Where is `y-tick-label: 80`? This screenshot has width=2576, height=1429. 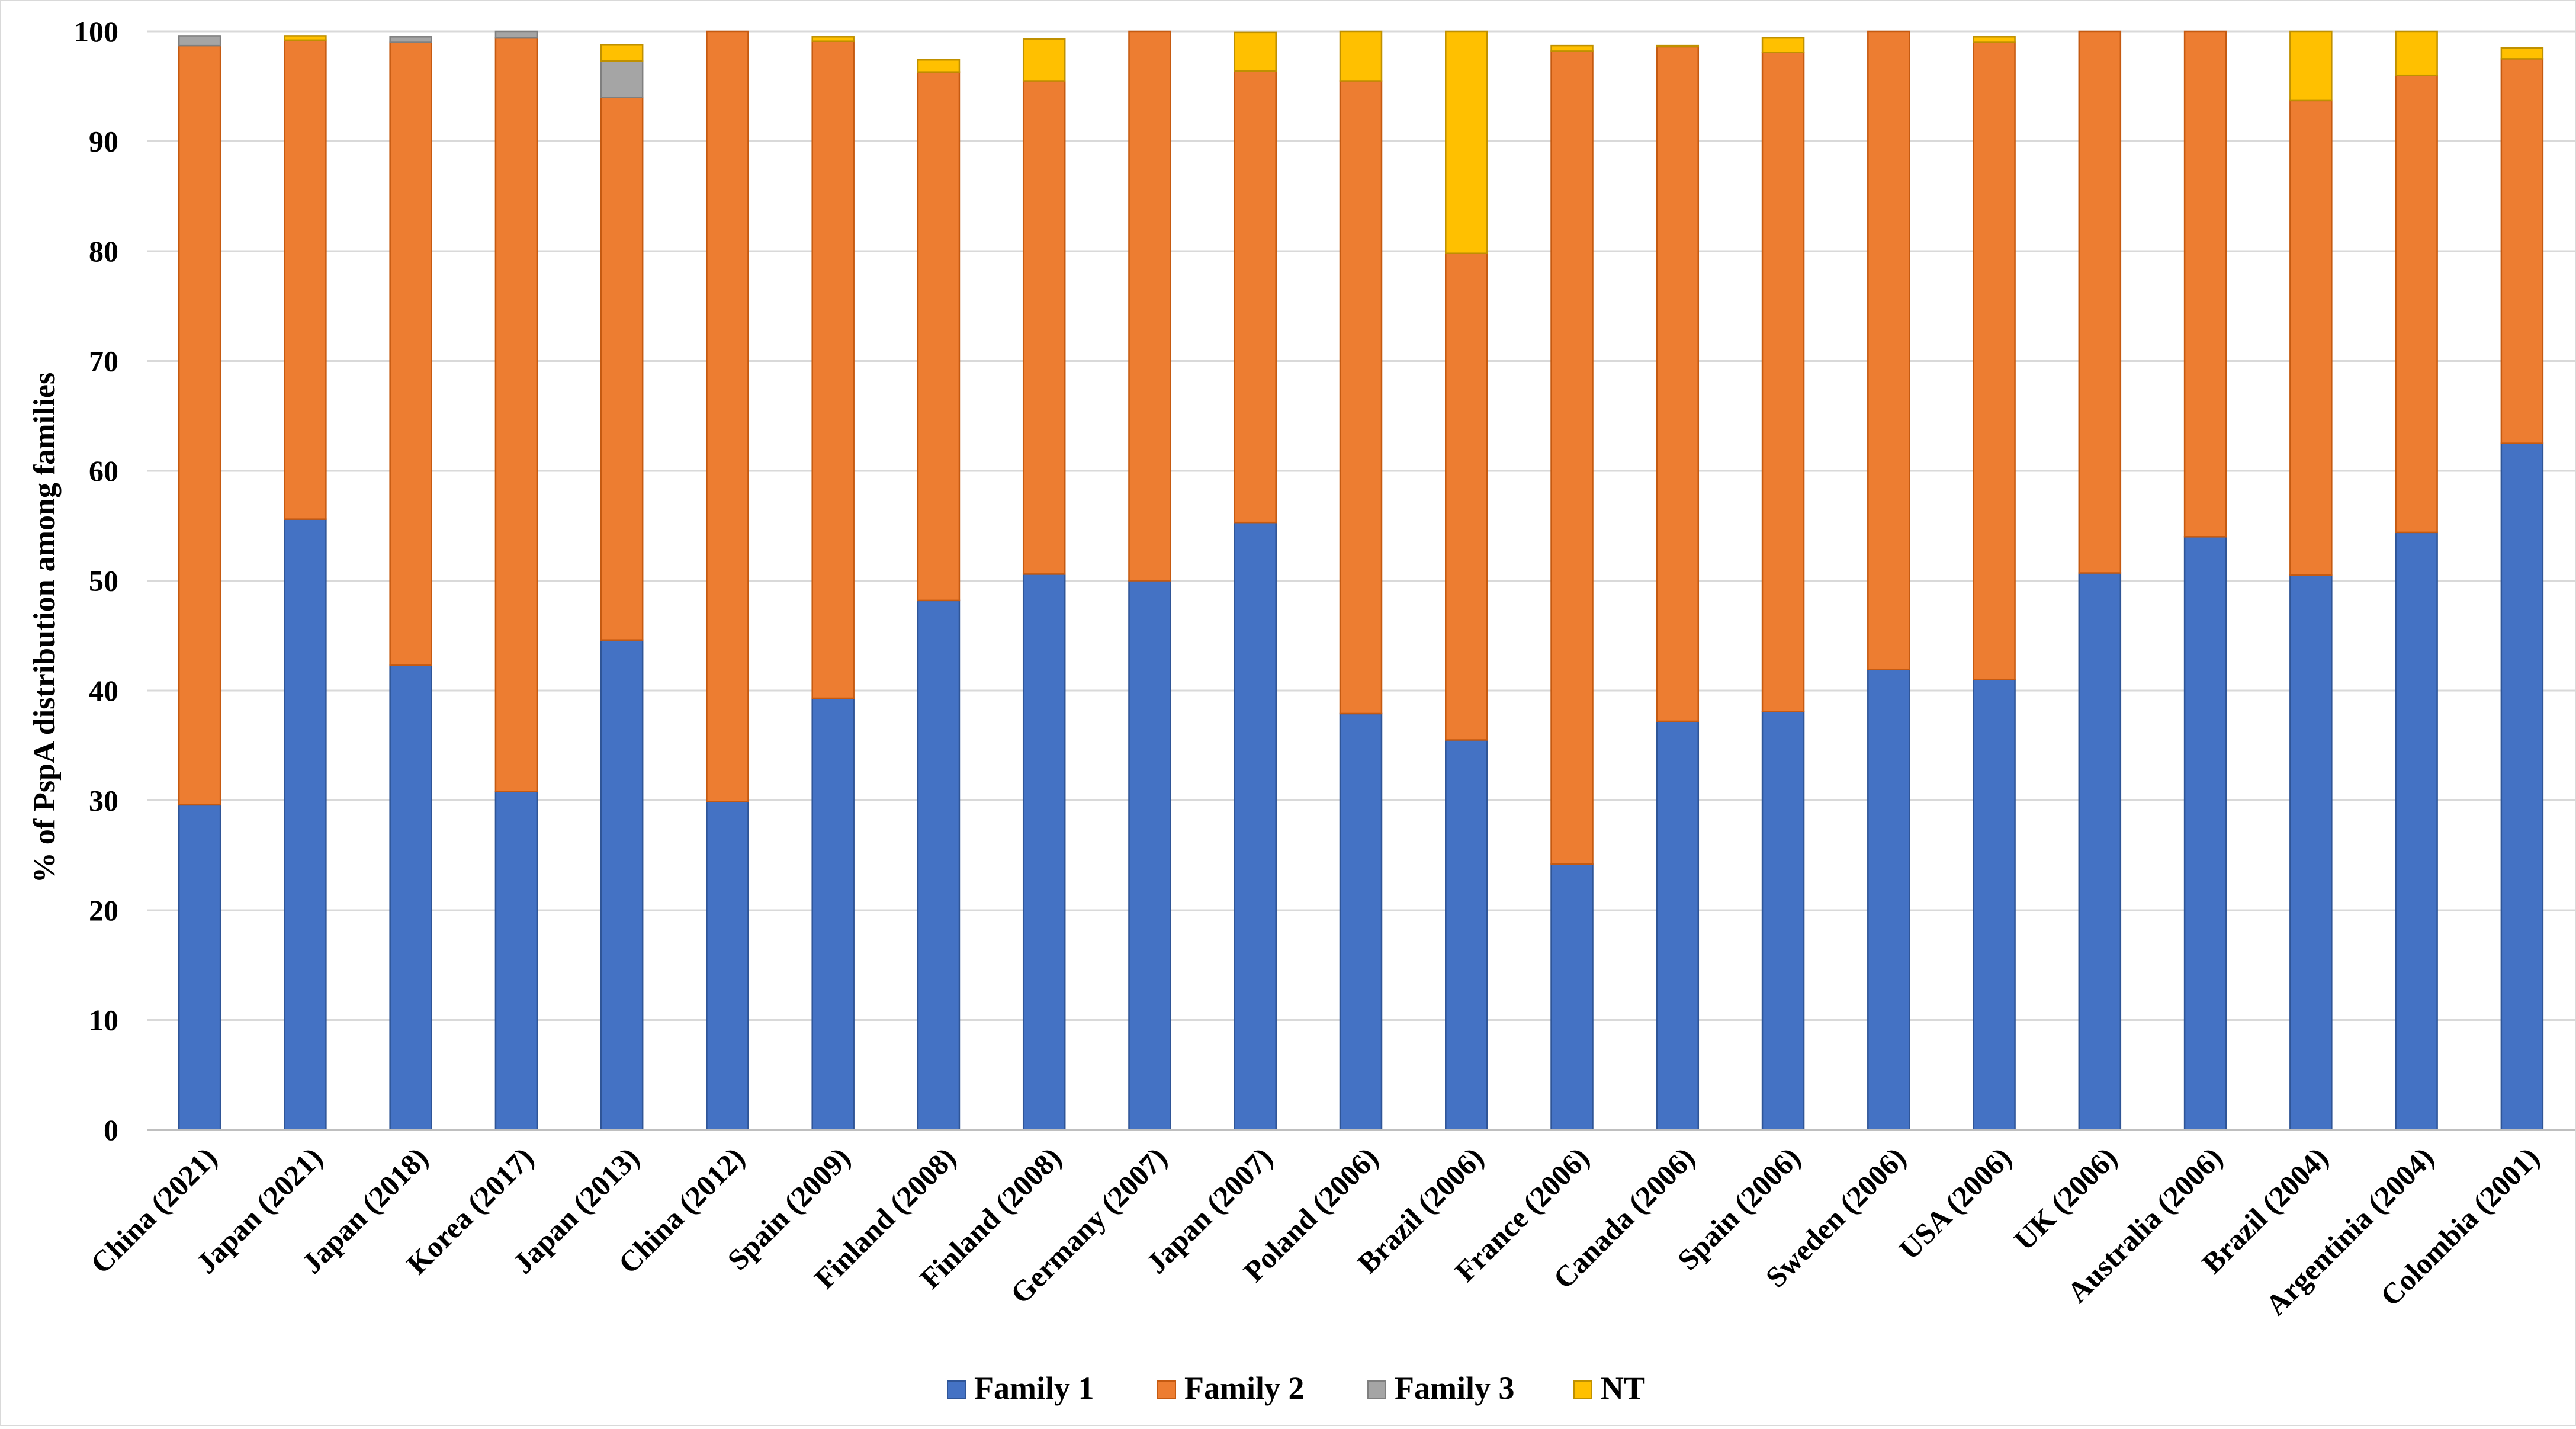 y-tick-label: 80 is located at coordinates (103, 251).